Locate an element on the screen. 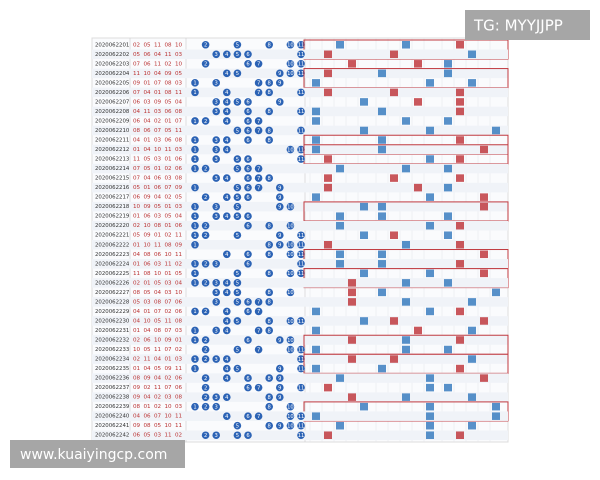 Image resolution: width=600 pixels, height=480 pixels. draw-number: 02 is located at coordinates (136, 45).